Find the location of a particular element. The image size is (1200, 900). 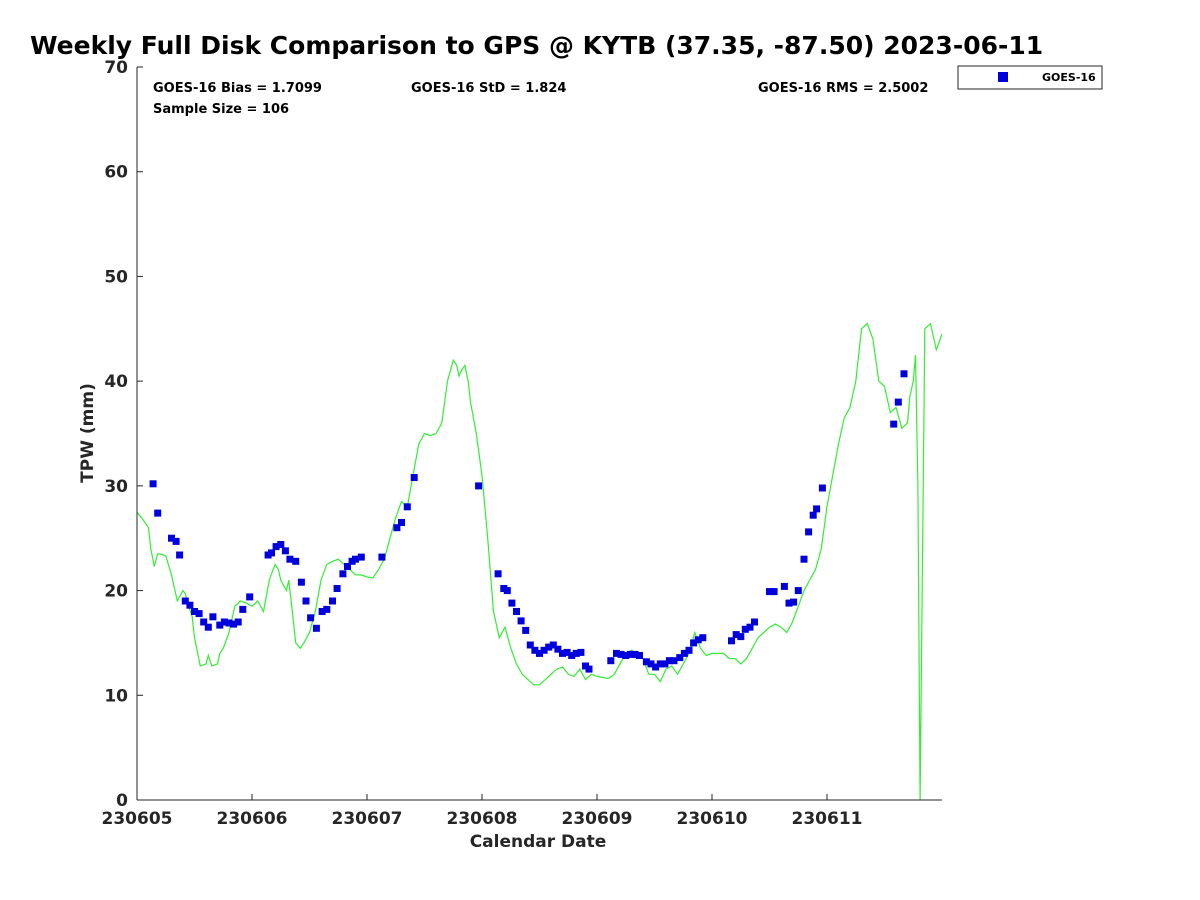

y-tick-label: 0 is located at coordinates (122, 801).